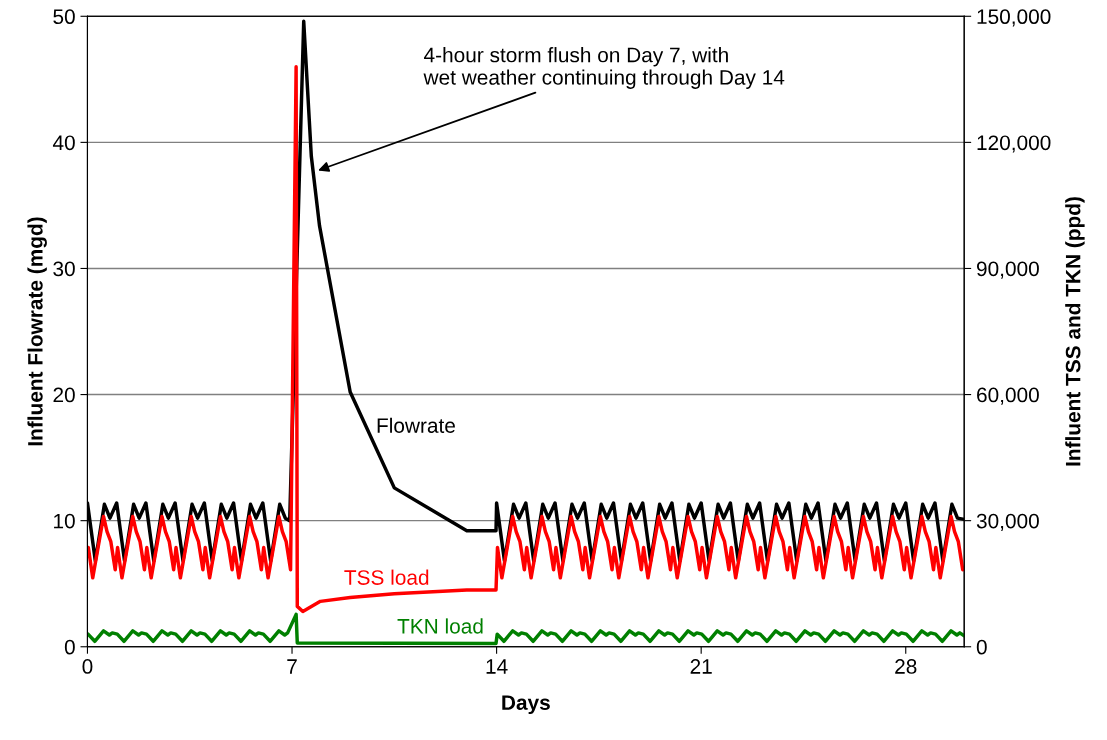  I want to click on x-tick-label: 7, so click(292, 666).